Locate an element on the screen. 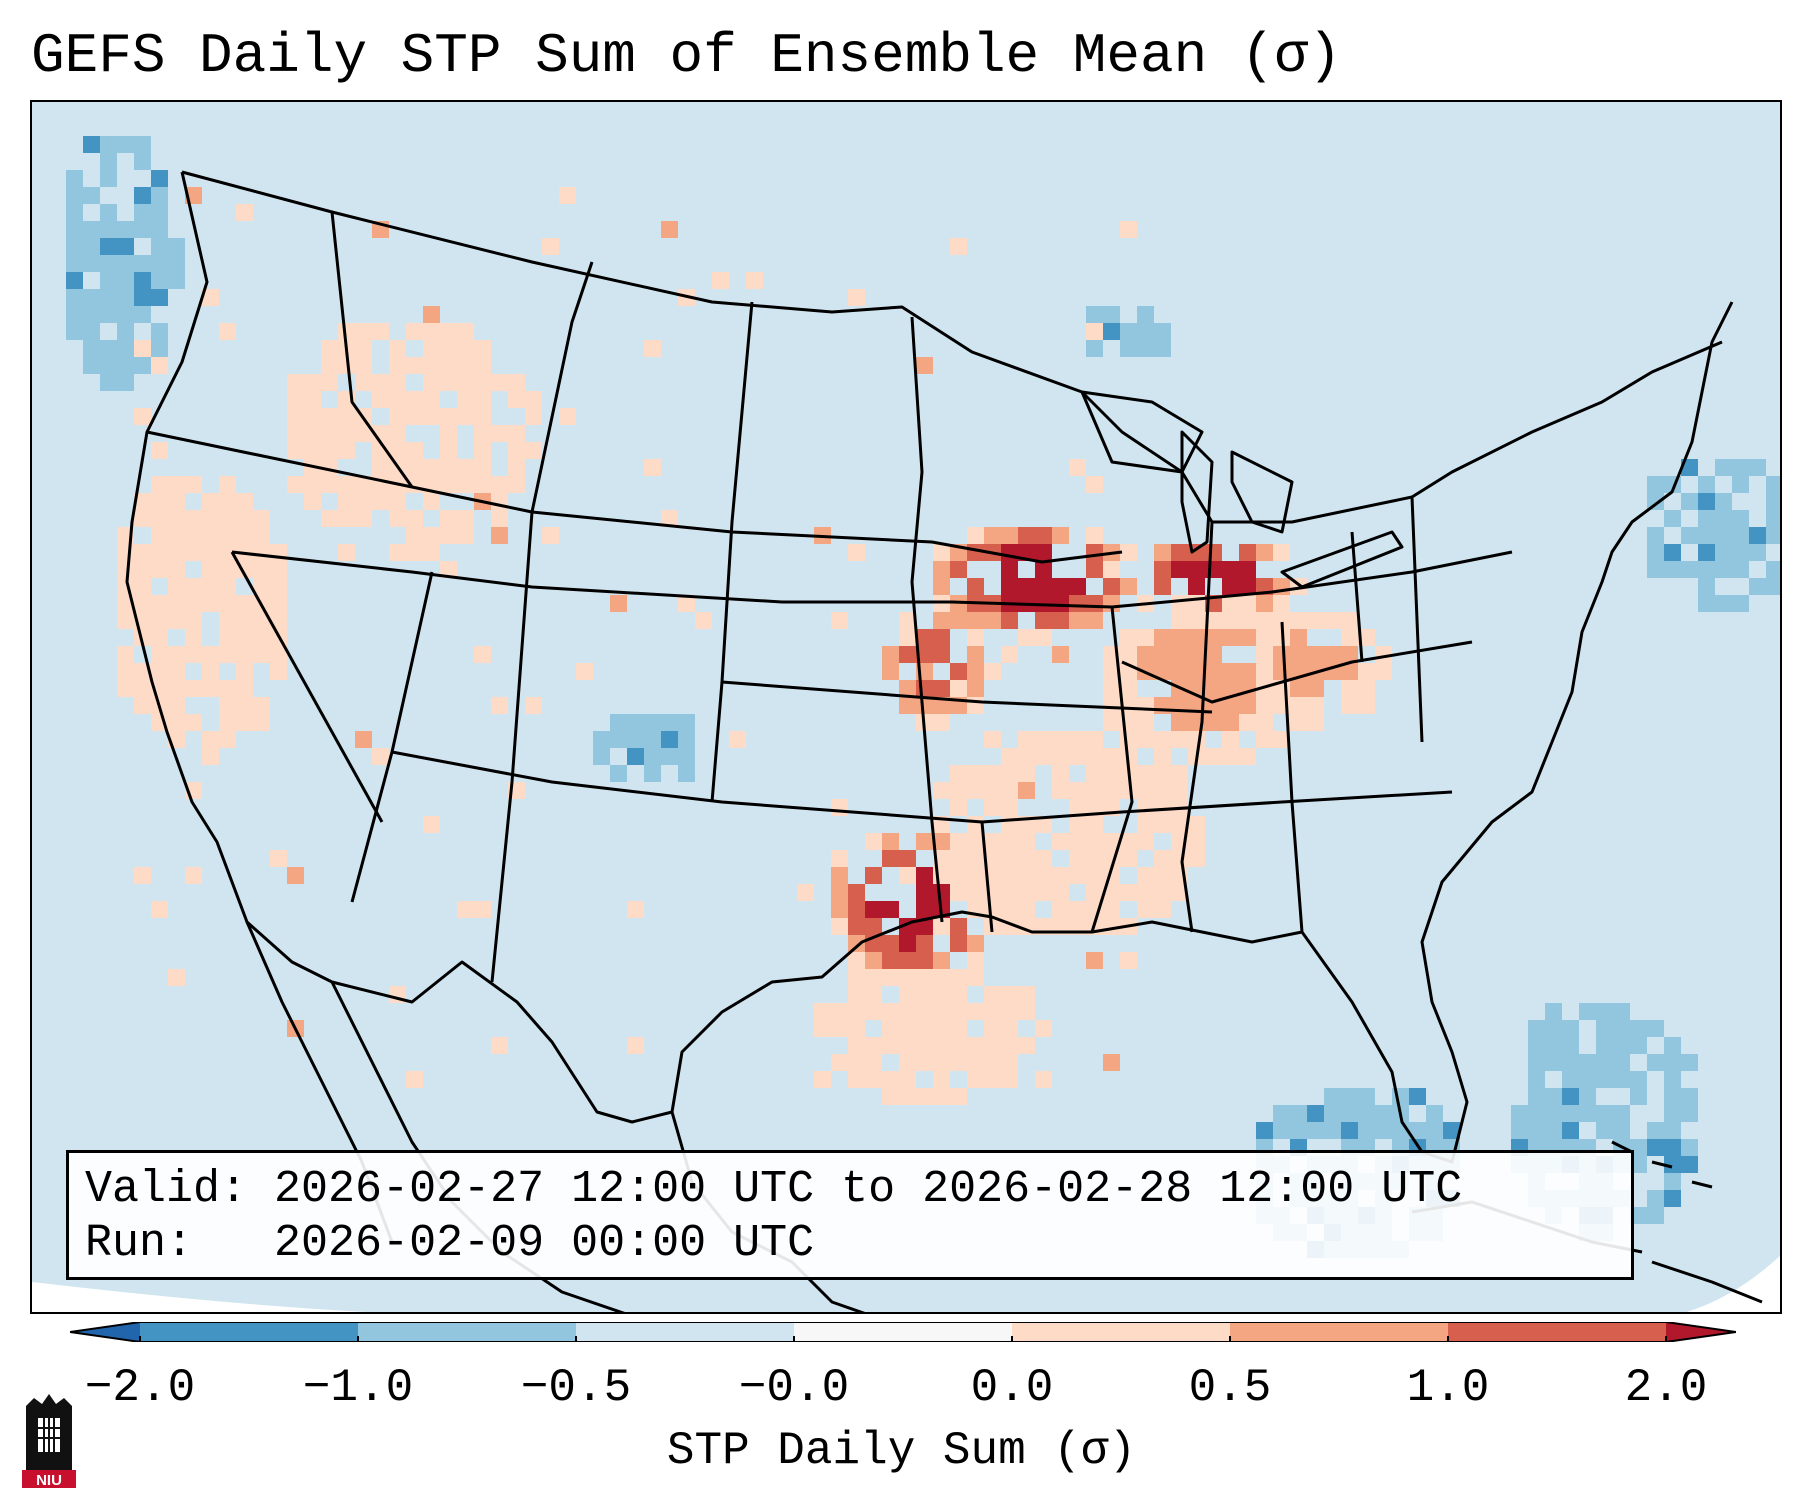  colorbar-tick-label: 0.0 is located at coordinates (1012, 1388).